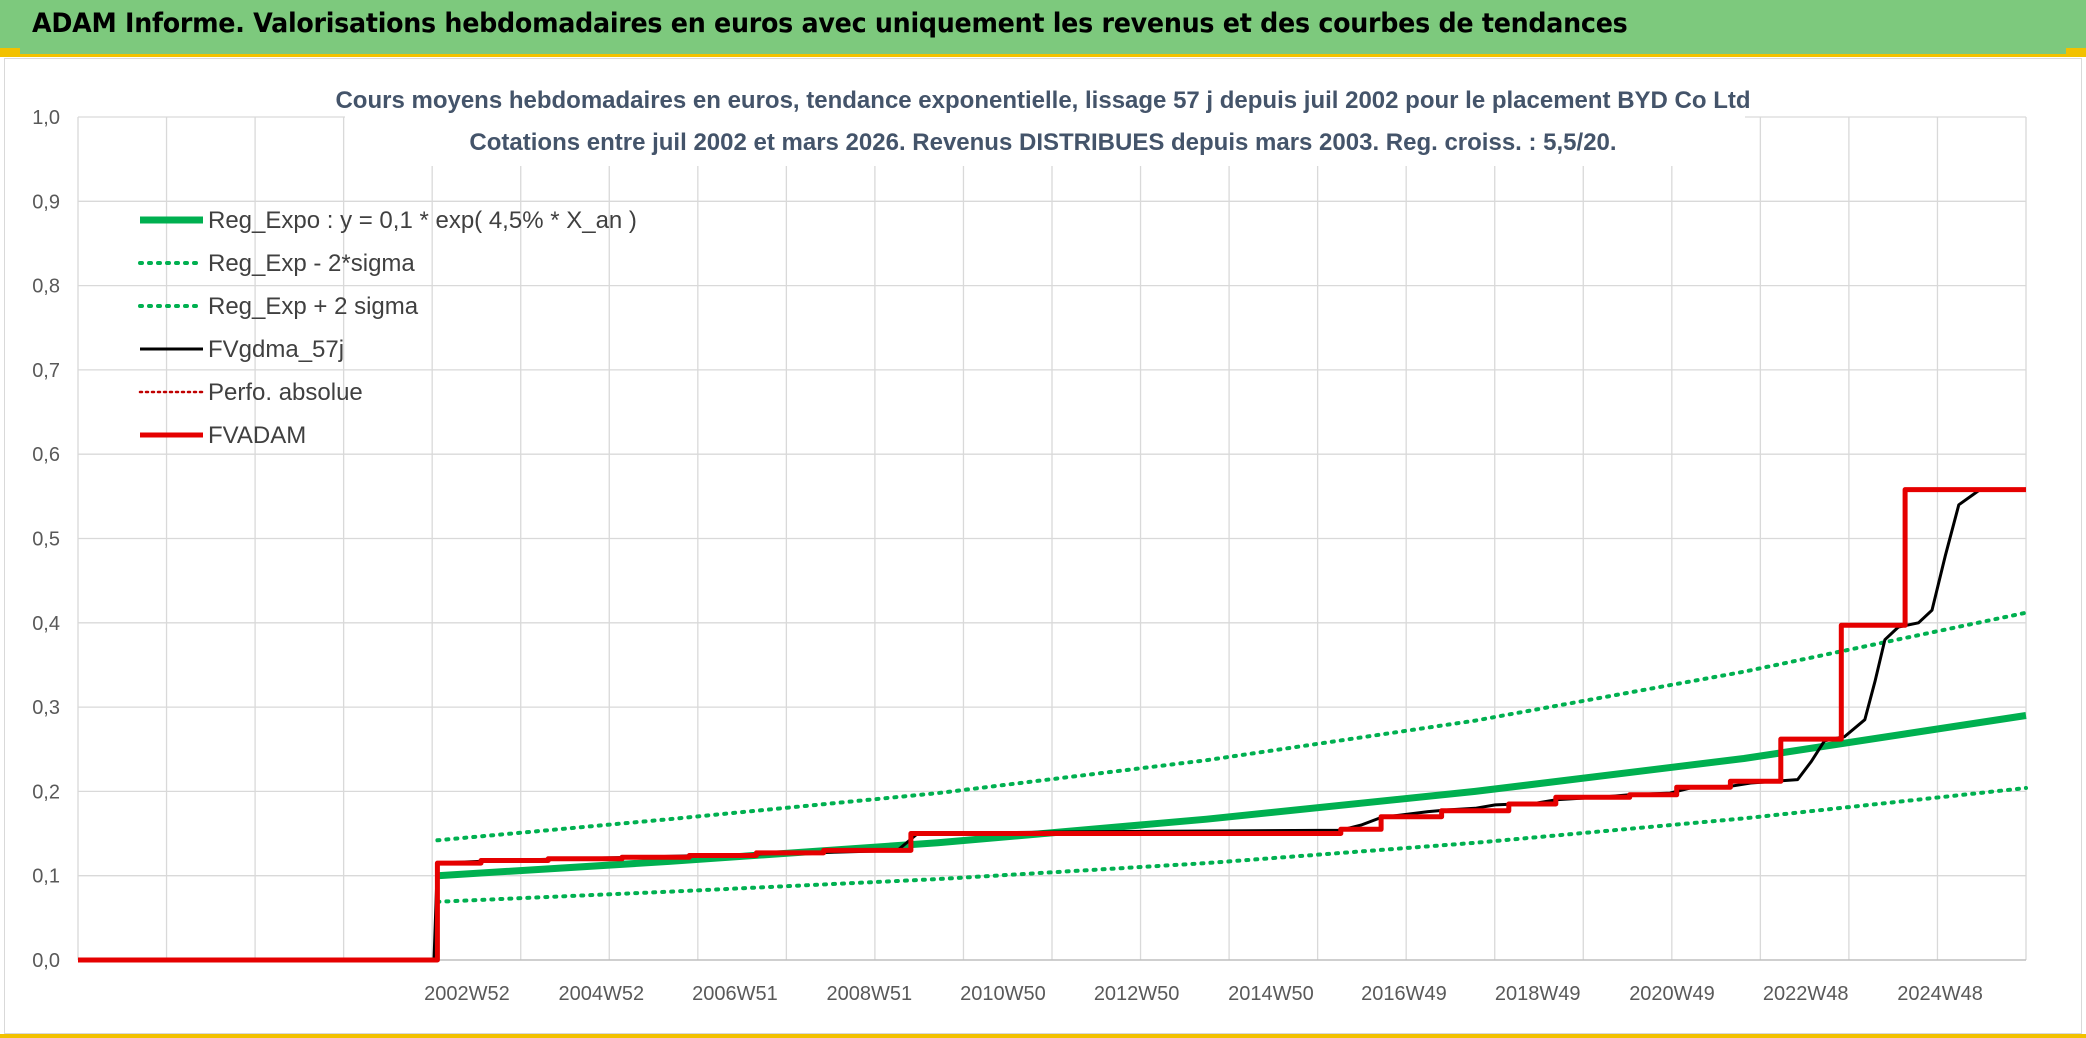  What do you see at coordinates (467, 994) in the screenshot?
I see `x-tick-label: 2002W52` at bounding box center [467, 994].